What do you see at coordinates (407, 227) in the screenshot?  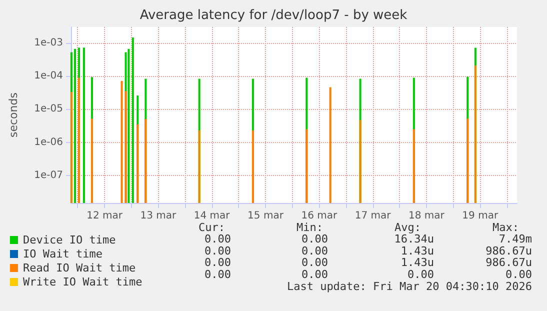 I see `text: Avg:` at bounding box center [407, 227].